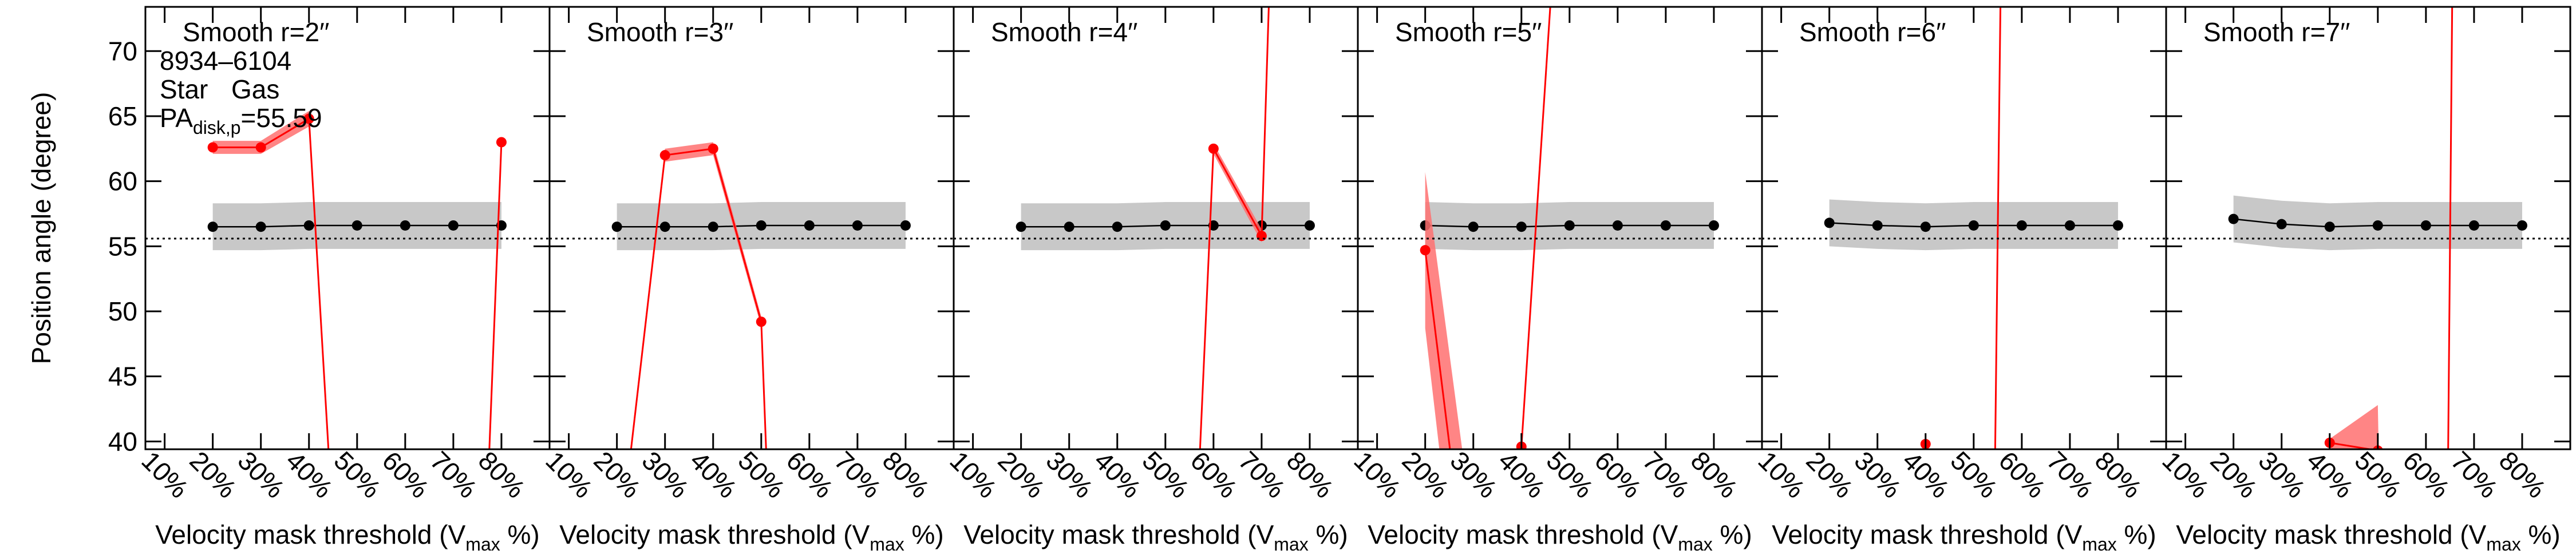 The height and width of the screenshot is (558, 2576). I want to click on pa-annotation: PAdisk,p=55.59, so click(241, 120).